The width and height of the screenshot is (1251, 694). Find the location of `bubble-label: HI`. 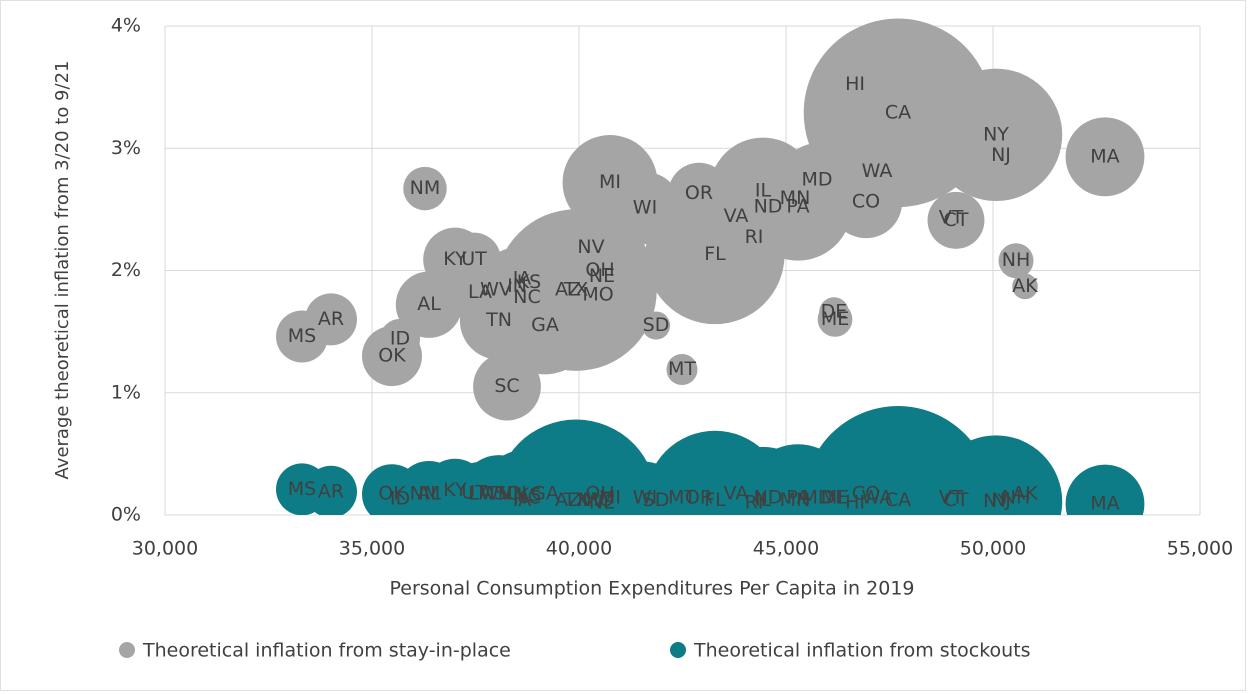

bubble-label: HI is located at coordinates (855, 502).